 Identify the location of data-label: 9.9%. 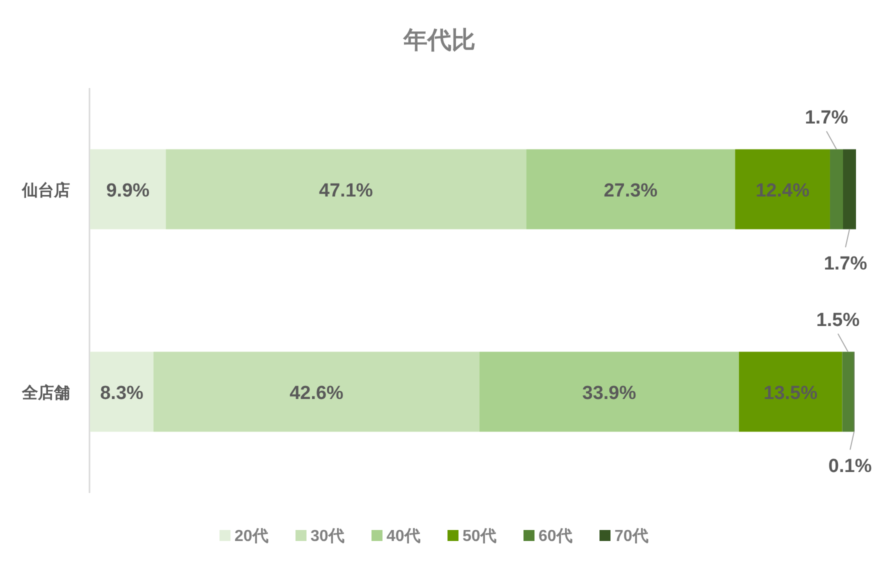
(128, 191).